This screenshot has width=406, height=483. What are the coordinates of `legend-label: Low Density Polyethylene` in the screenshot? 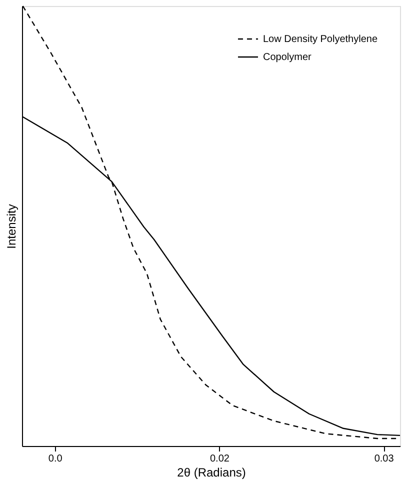 It's located at (320, 39).